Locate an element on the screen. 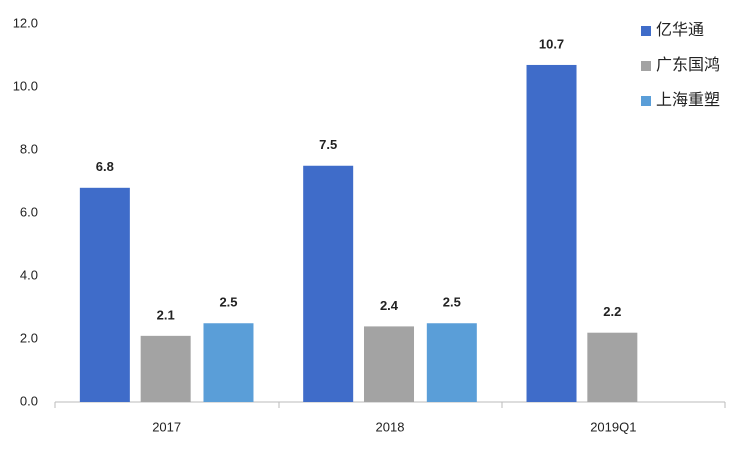  value-label: 10.7 is located at coordinates (551, 43).